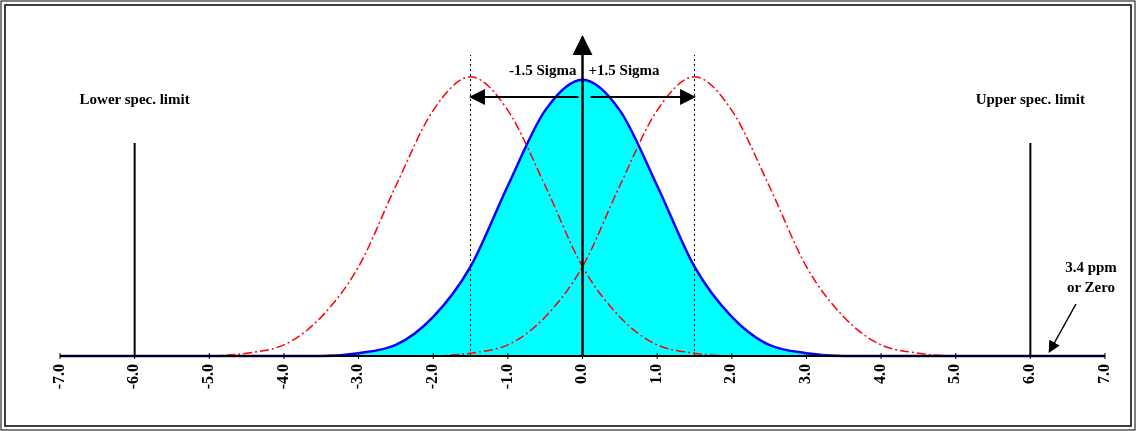 The width and height of the screenshot is (1136, 431). I want to click on x-tick-label: 6.0, so click(1029, 374).